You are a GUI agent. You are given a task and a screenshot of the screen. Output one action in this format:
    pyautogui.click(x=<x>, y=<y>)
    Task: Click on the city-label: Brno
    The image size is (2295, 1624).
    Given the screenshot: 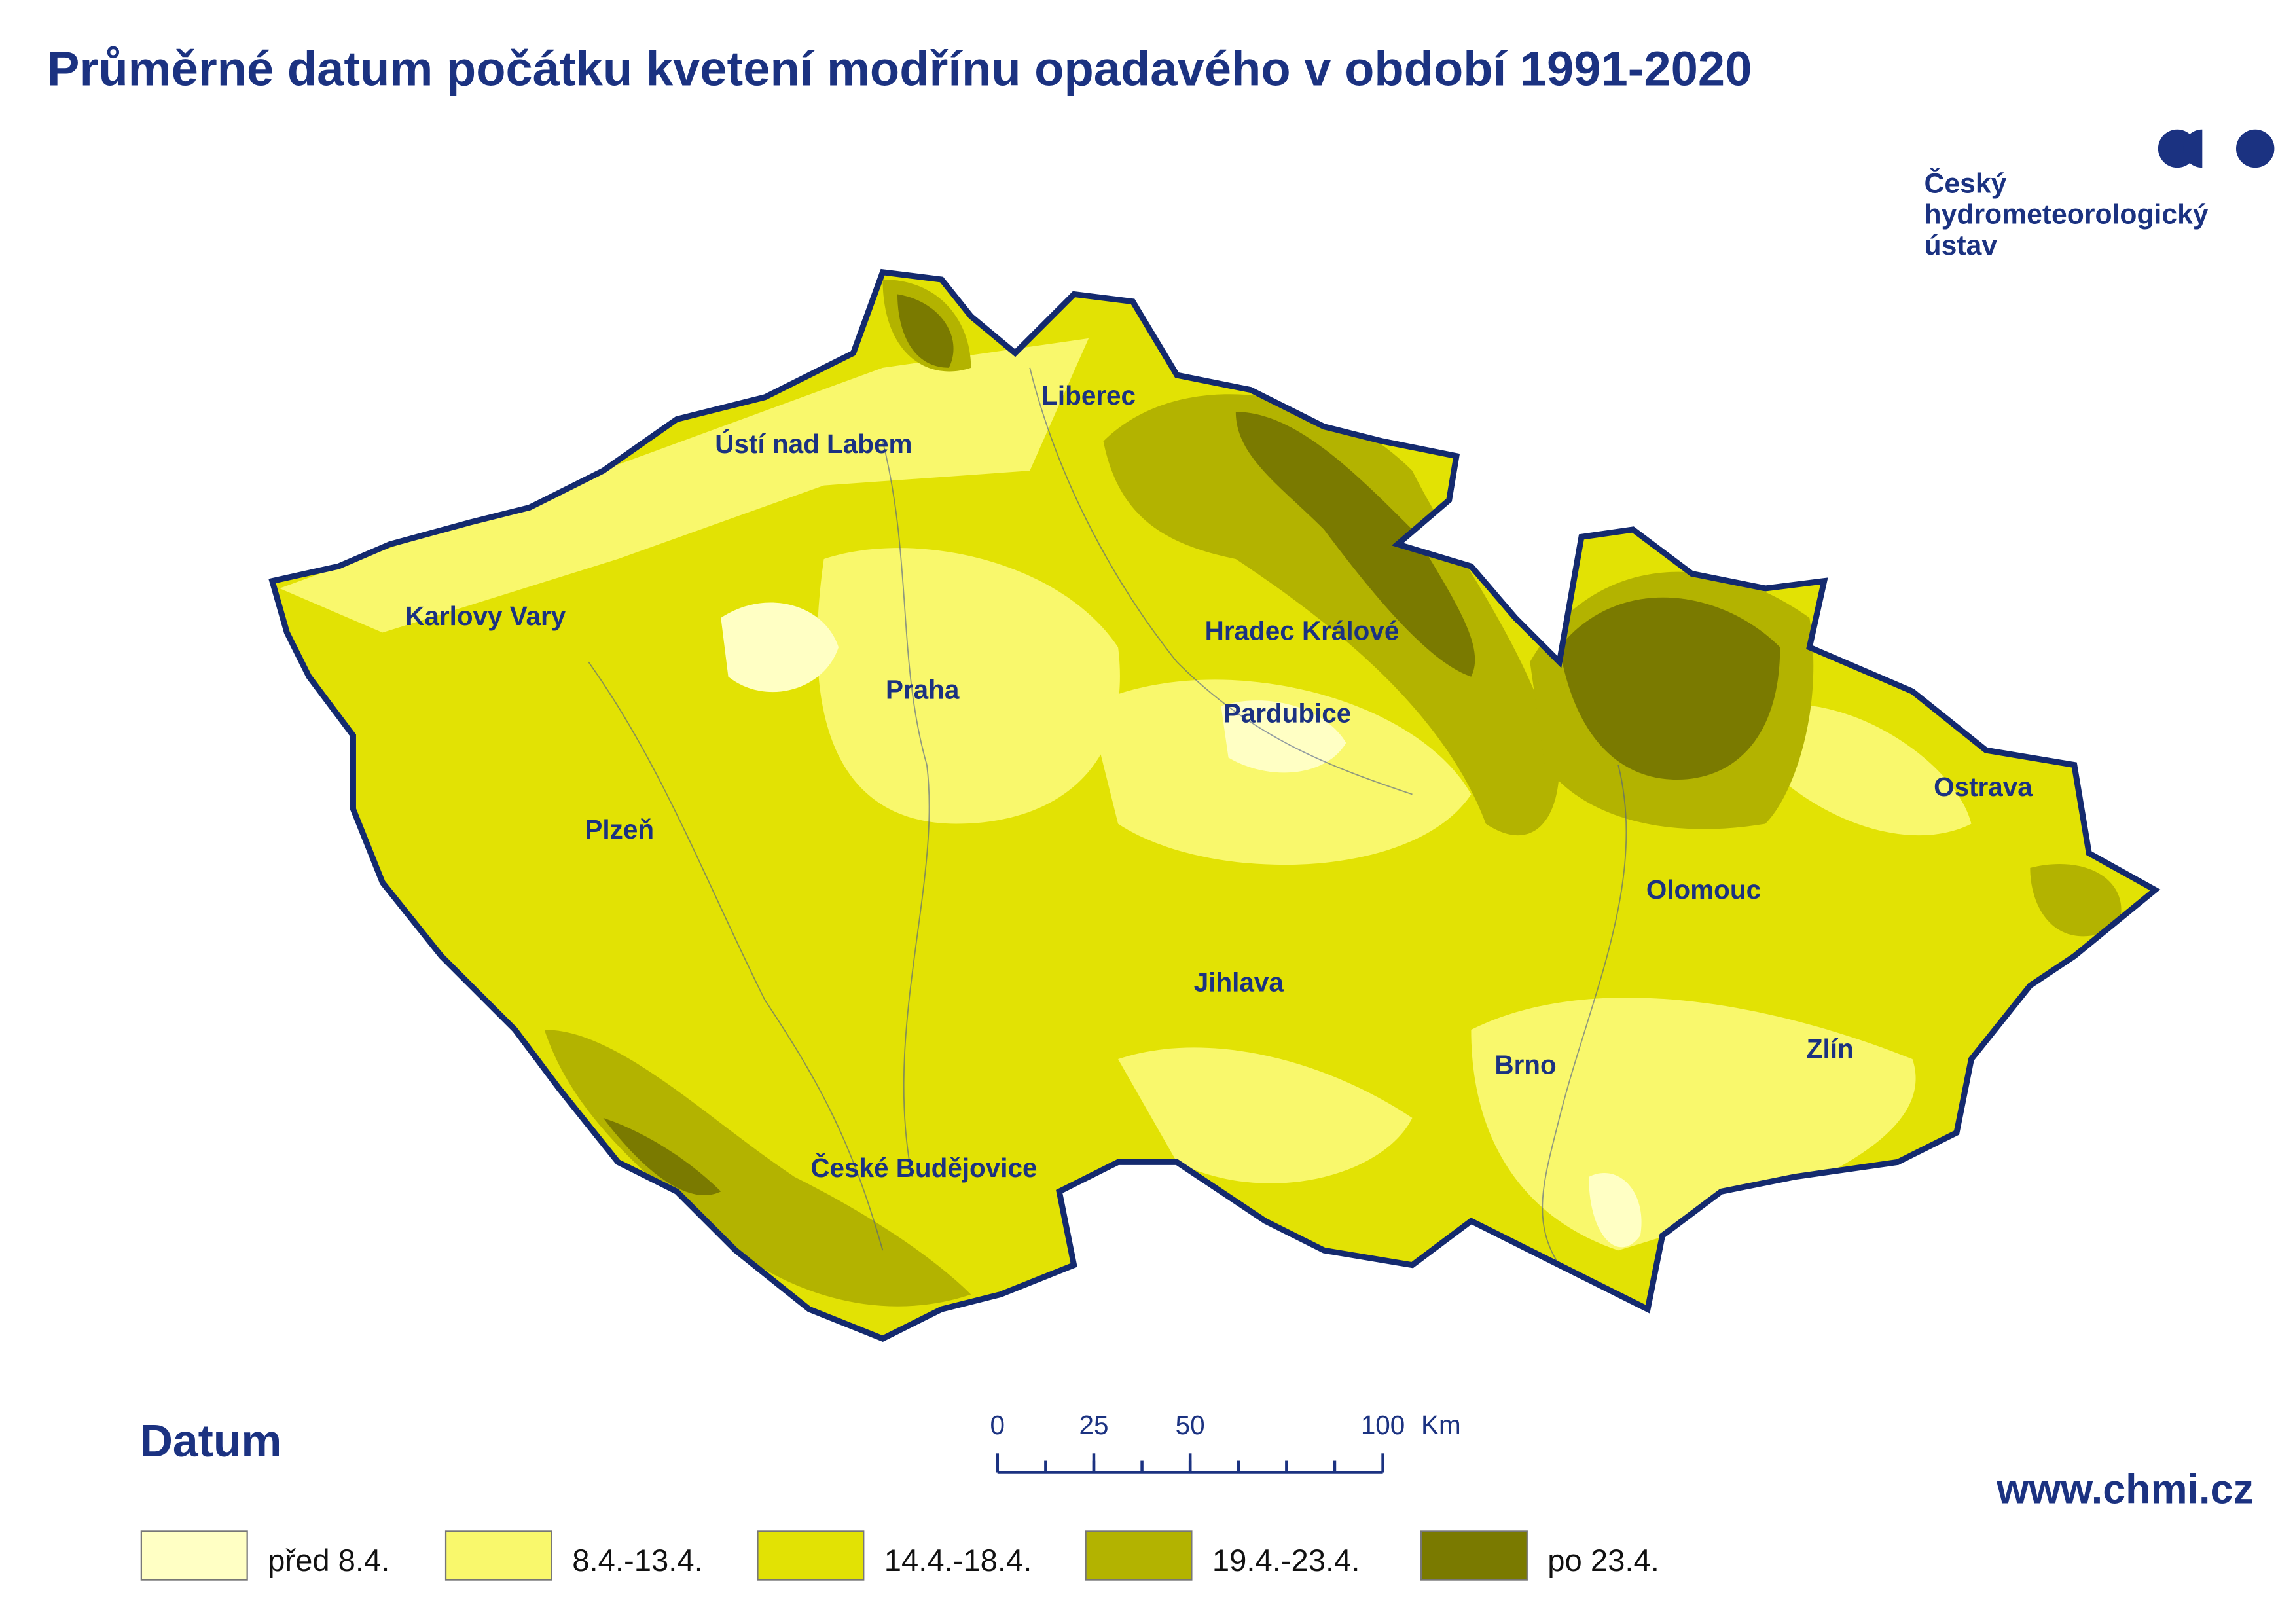 What is the action you would take?
    pyautogui.click(x=1525, y=1065)
    